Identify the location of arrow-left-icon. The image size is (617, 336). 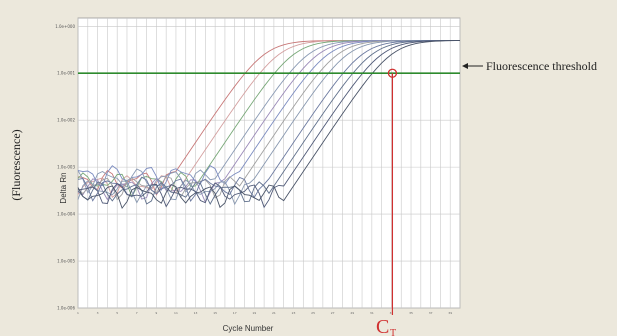
(465, 66).